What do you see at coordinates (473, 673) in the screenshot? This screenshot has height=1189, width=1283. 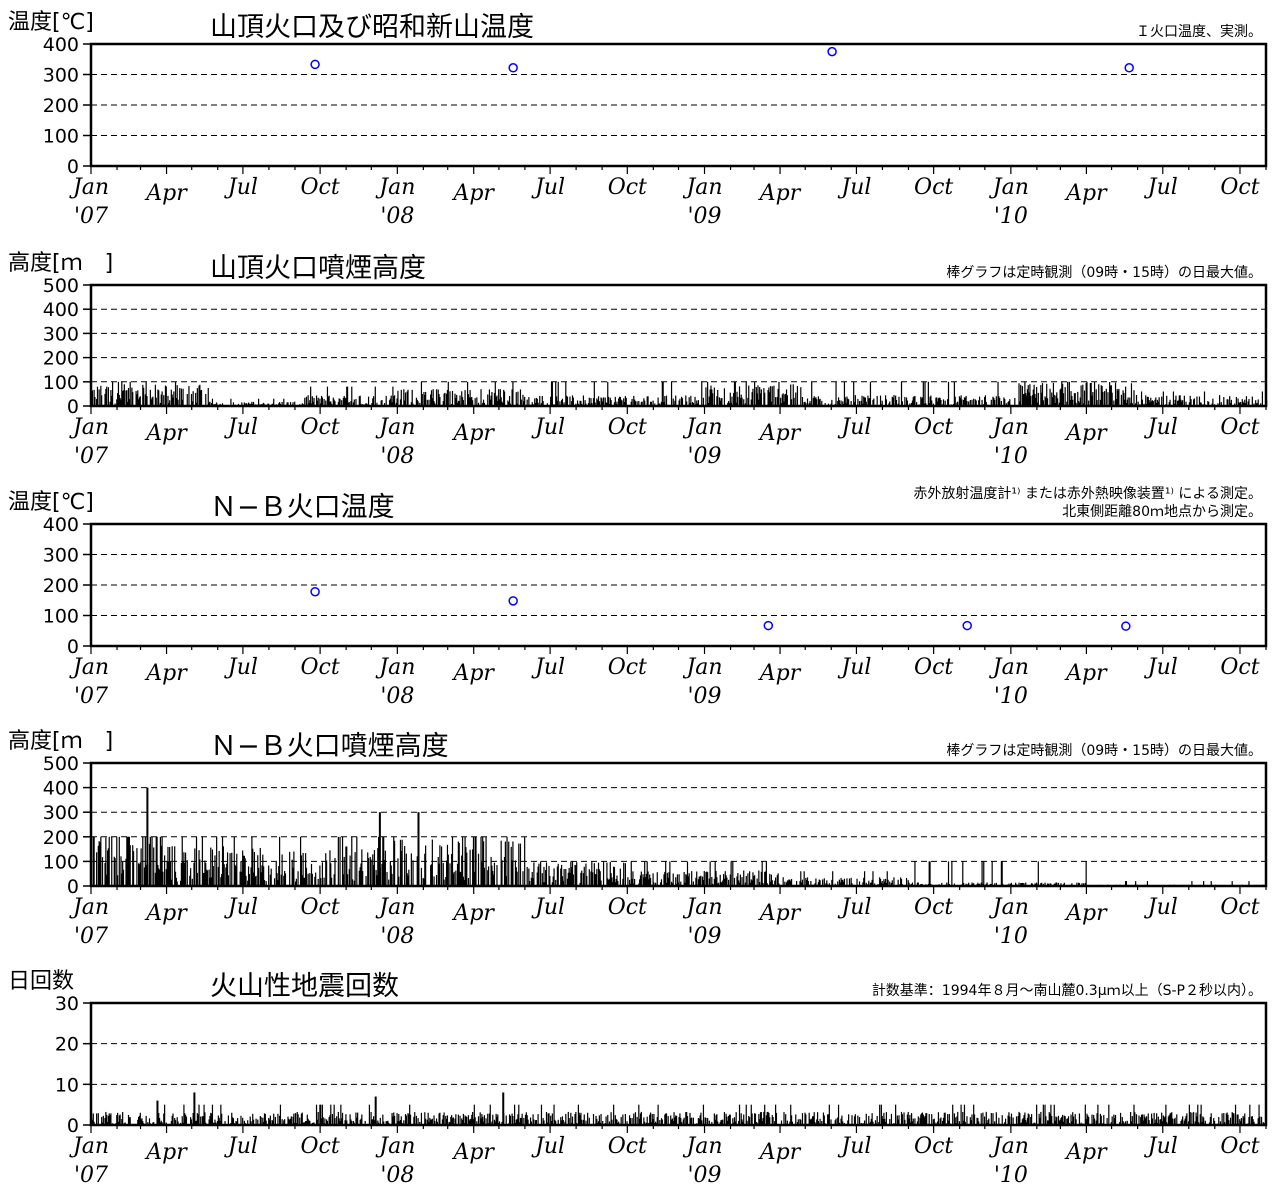 I see `x-tick-label: Apr` at bounding box center [473, 673].